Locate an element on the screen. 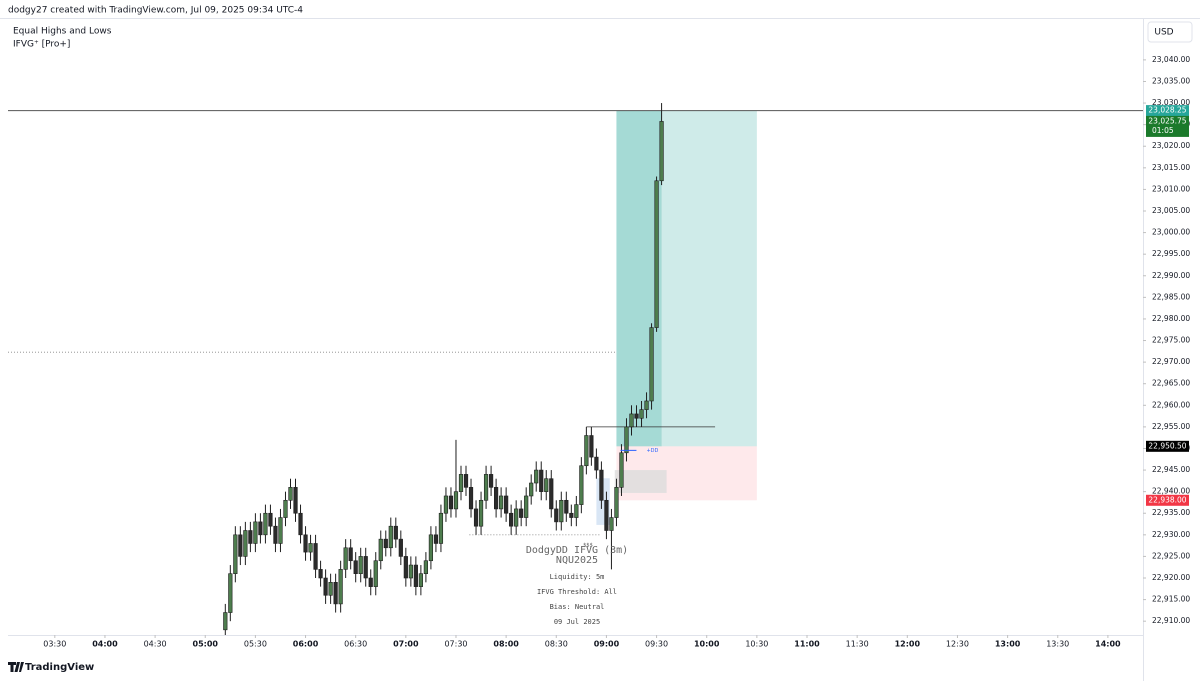 The width and height of the screenshot is (1200, 681). x-tick-label: 10:00 is located at coordinates (707, 644).